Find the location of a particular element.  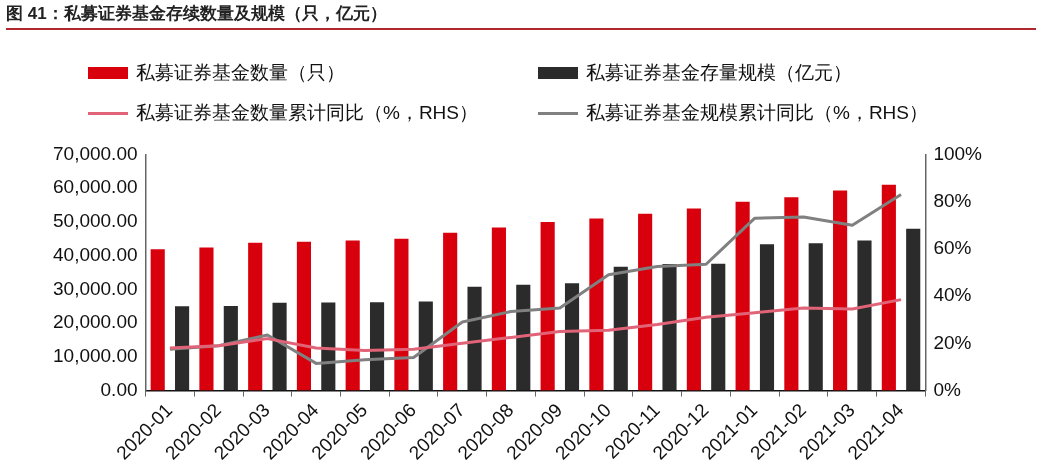

y-tick-label: 20,000.00 is located at coordinates (95, 322).